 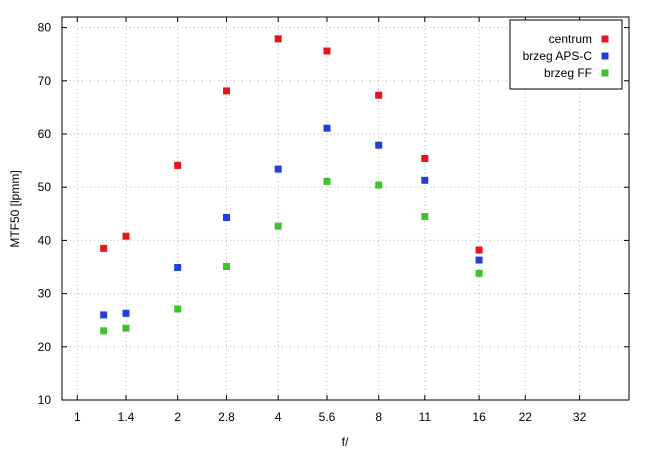 I want to click on legend-entries: centrum brzeg APS-C brzeg FF, so click(x=566, y=56).